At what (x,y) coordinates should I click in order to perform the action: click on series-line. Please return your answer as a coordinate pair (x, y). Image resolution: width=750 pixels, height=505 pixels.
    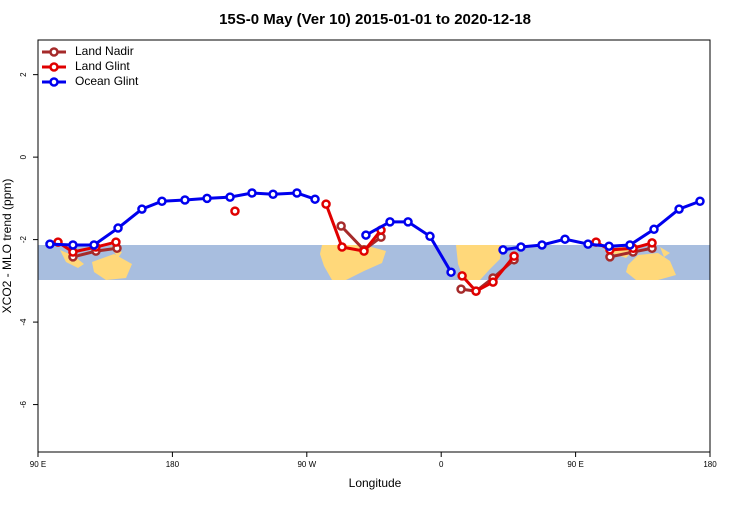
    Looking at the image, I should click on (355, 248).